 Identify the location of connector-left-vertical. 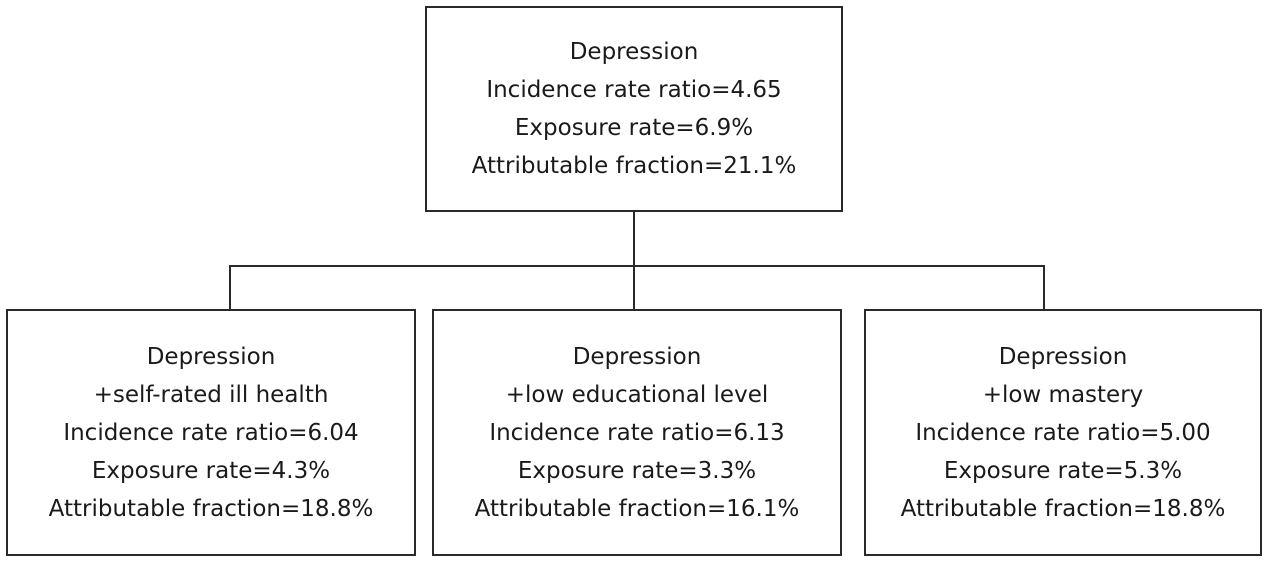
(230, 287).